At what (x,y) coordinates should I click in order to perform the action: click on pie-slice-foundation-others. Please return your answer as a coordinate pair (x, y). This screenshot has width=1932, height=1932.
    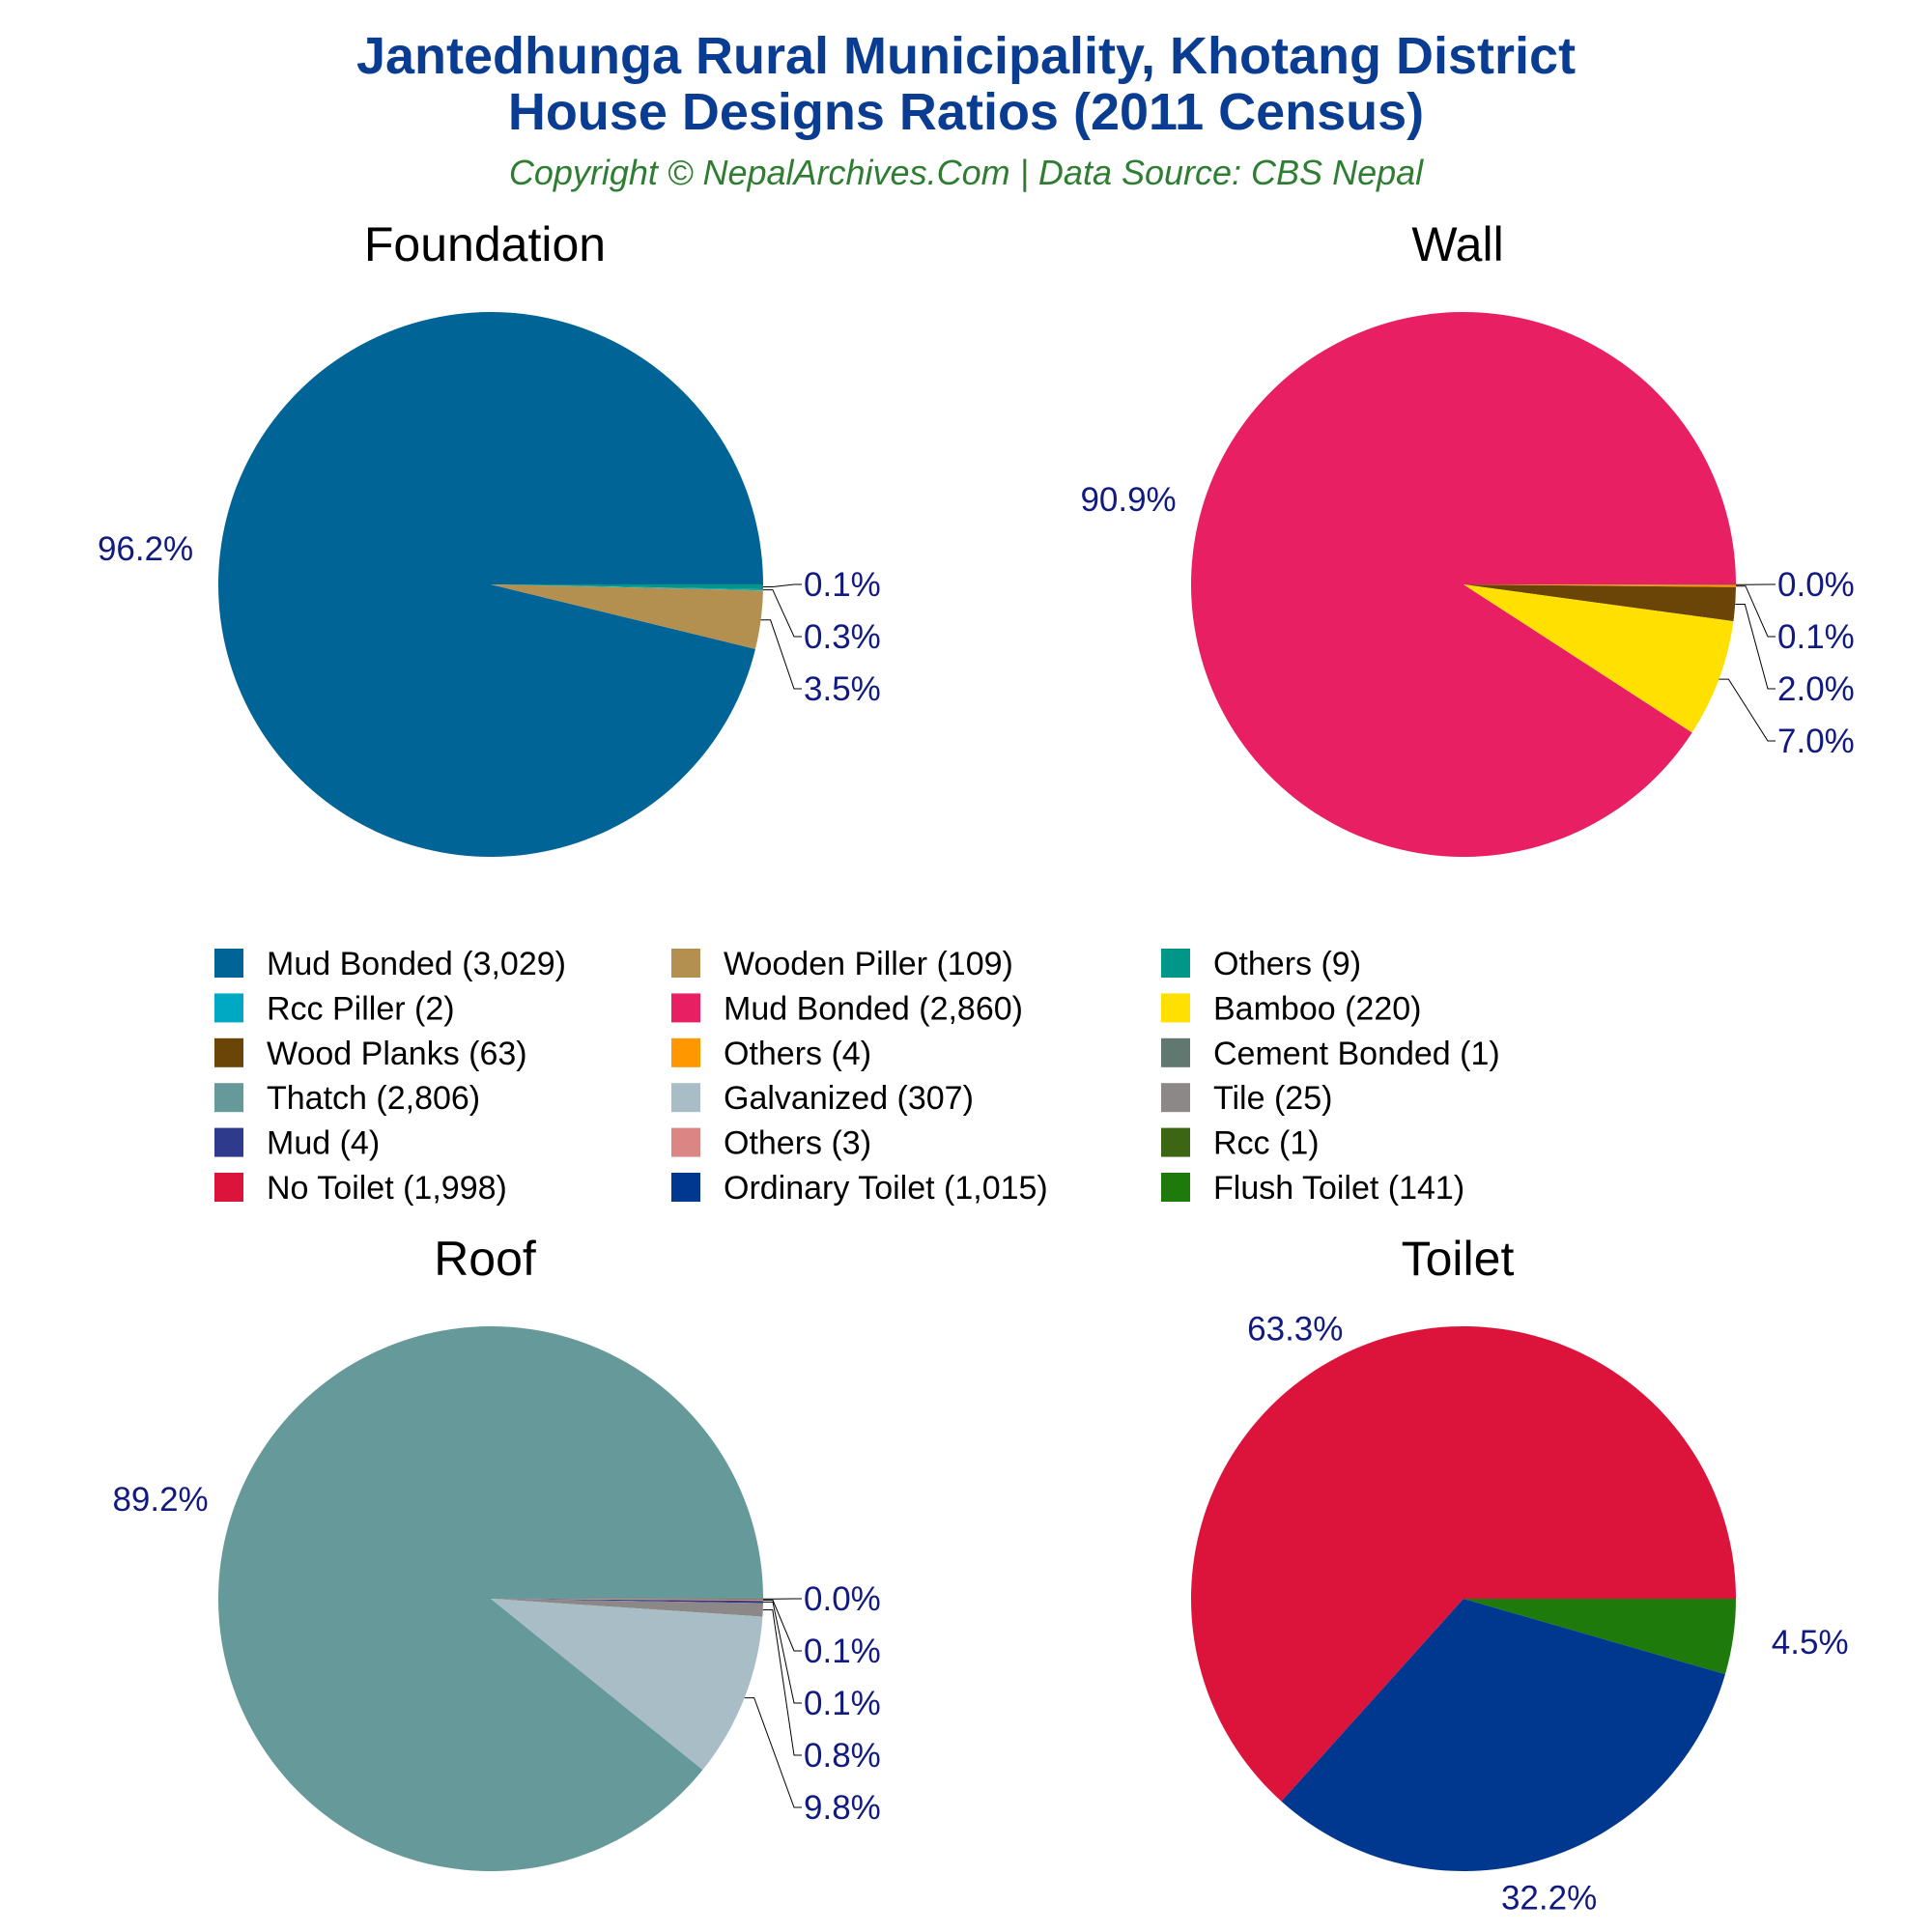
    Looking at the image, I should click on (627, 587).